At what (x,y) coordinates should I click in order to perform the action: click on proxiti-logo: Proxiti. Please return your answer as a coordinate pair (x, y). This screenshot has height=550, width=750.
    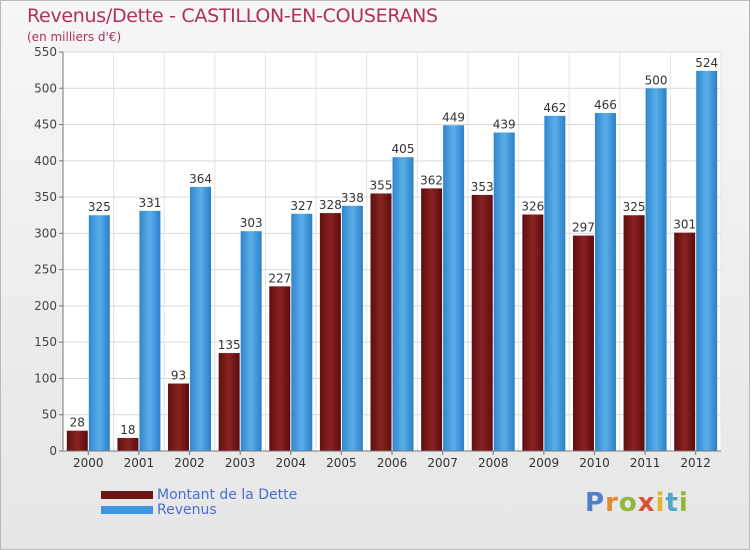
    Looking at the image, I should click on (637, 503).